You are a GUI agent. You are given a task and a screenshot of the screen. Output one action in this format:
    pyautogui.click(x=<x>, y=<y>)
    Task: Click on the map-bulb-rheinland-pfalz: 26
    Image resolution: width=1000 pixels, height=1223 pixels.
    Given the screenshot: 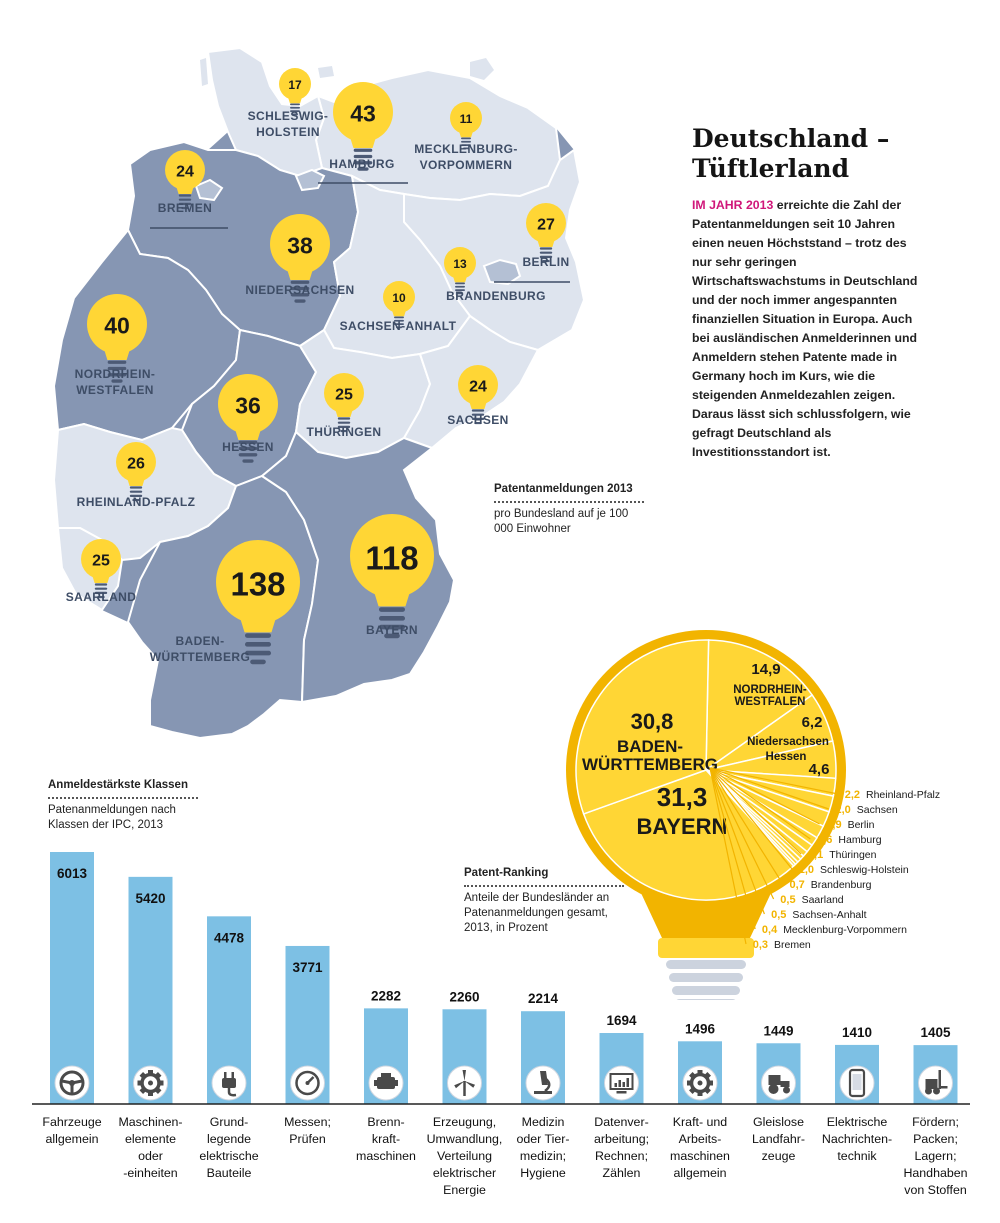 What is the action you would take?
    pyautogui.click(x=136, y=472)
    